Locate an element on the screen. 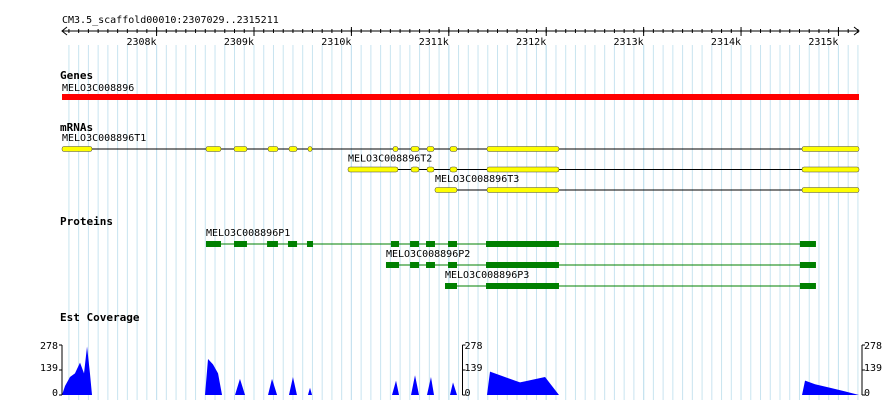 Image resolution: width=890 pixels, height=400 pixels. tick-label: 2314k is located at coordinates (726, 42).